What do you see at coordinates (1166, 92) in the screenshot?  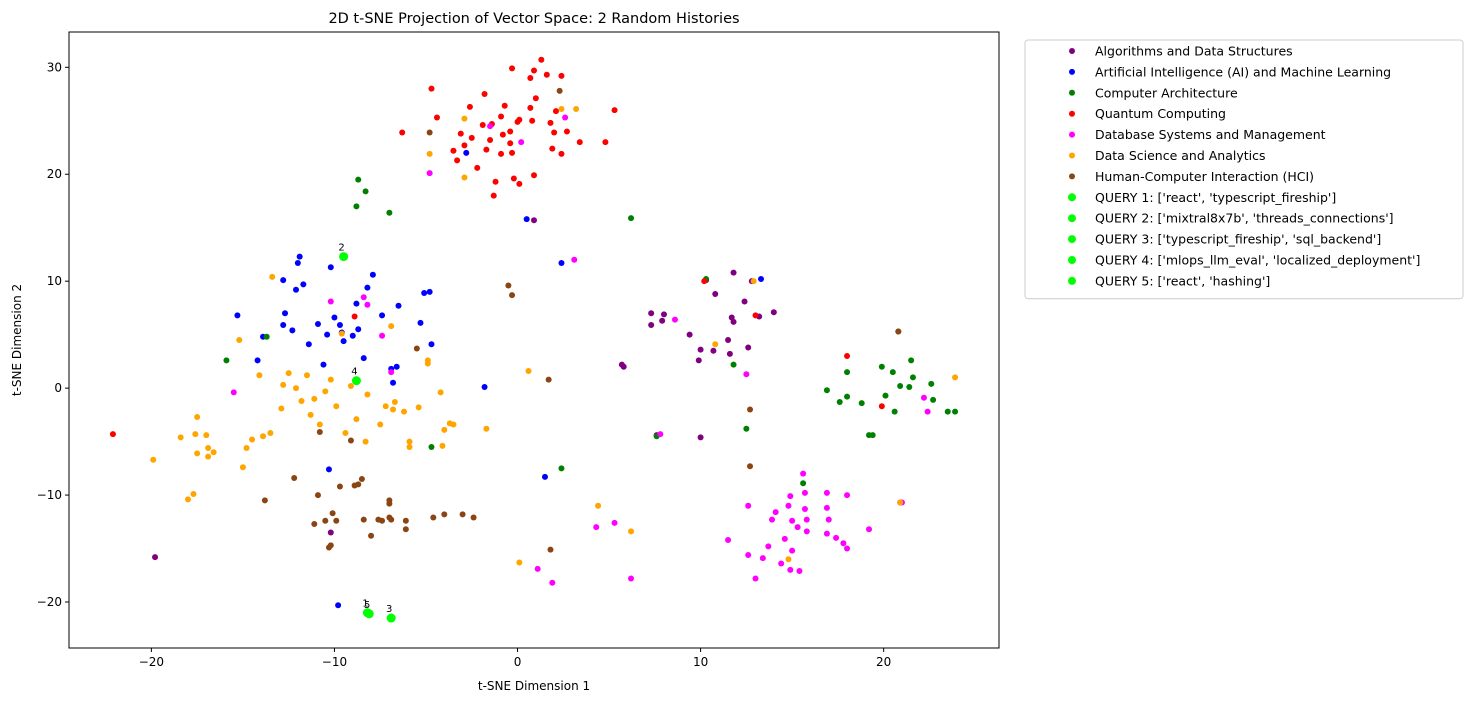 I see `legend-label: Computer Architecture` at bounding box center [1166, 92].